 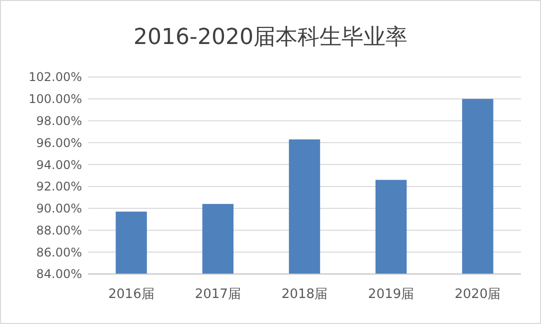 I want to click on x-tick-label: 2019届, so click(x=391, y=294).